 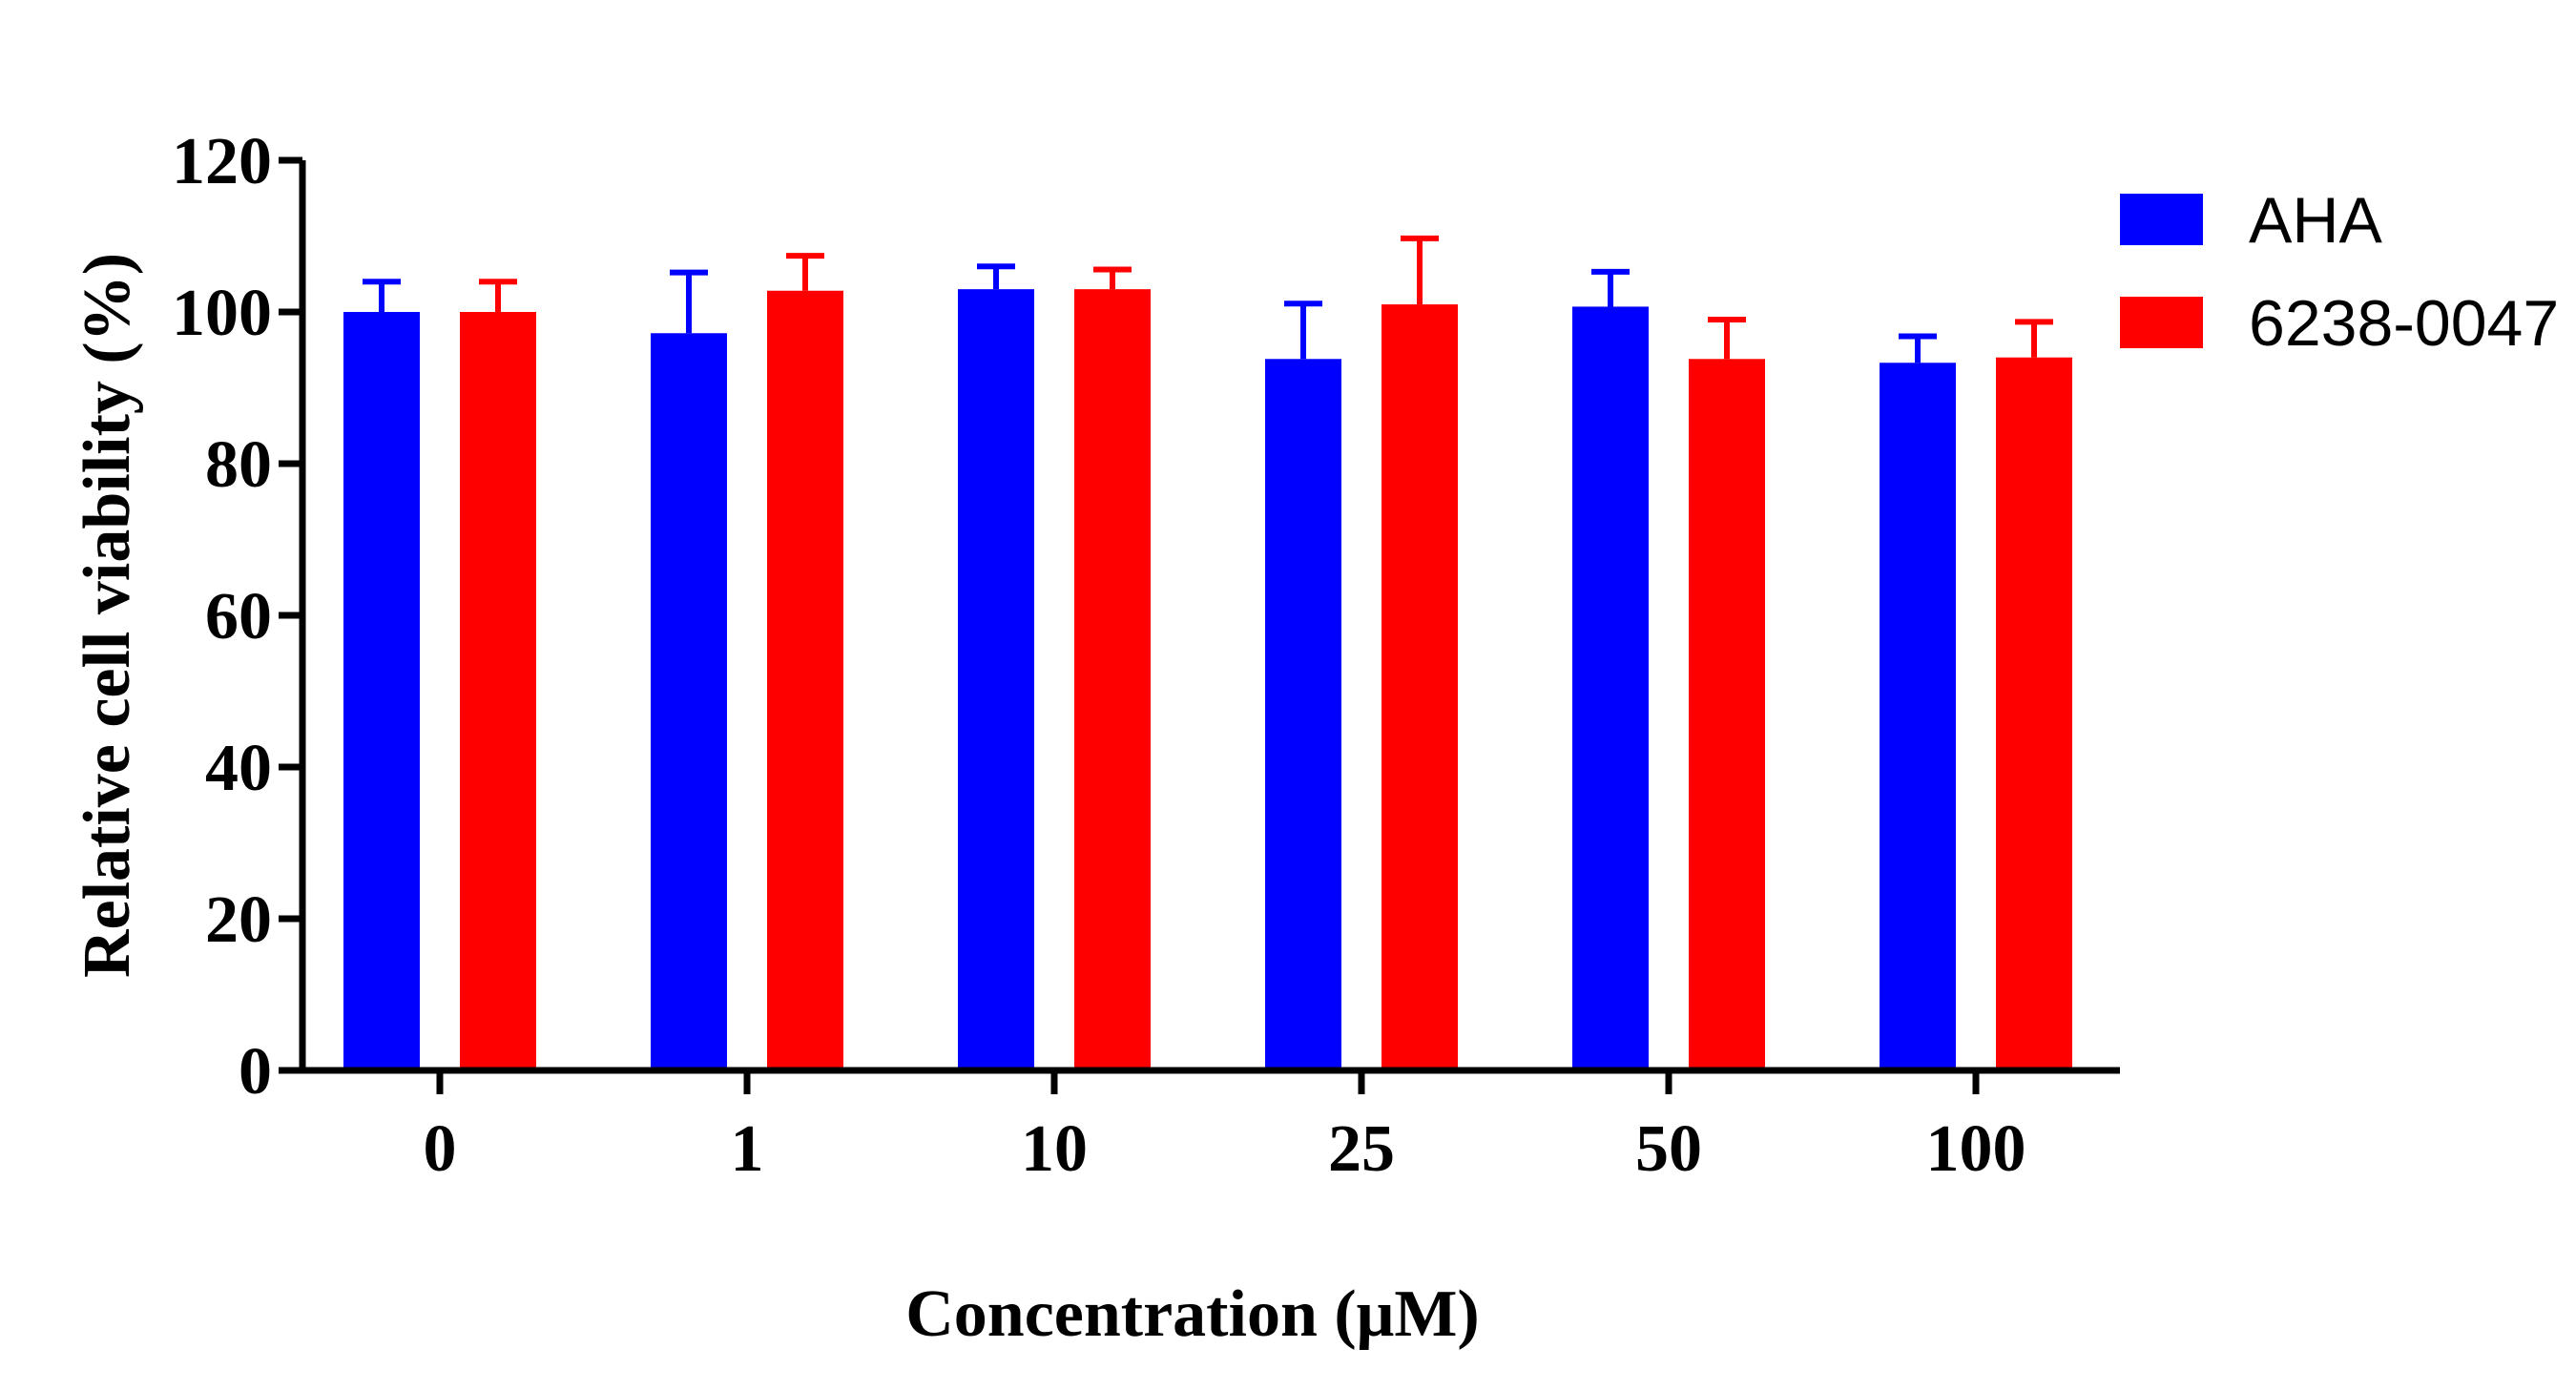 What do you see at coordinates (1054, 1149) in the screenshot?
I see `x-tick-label: 10` at bounding box center [1054, 1149].